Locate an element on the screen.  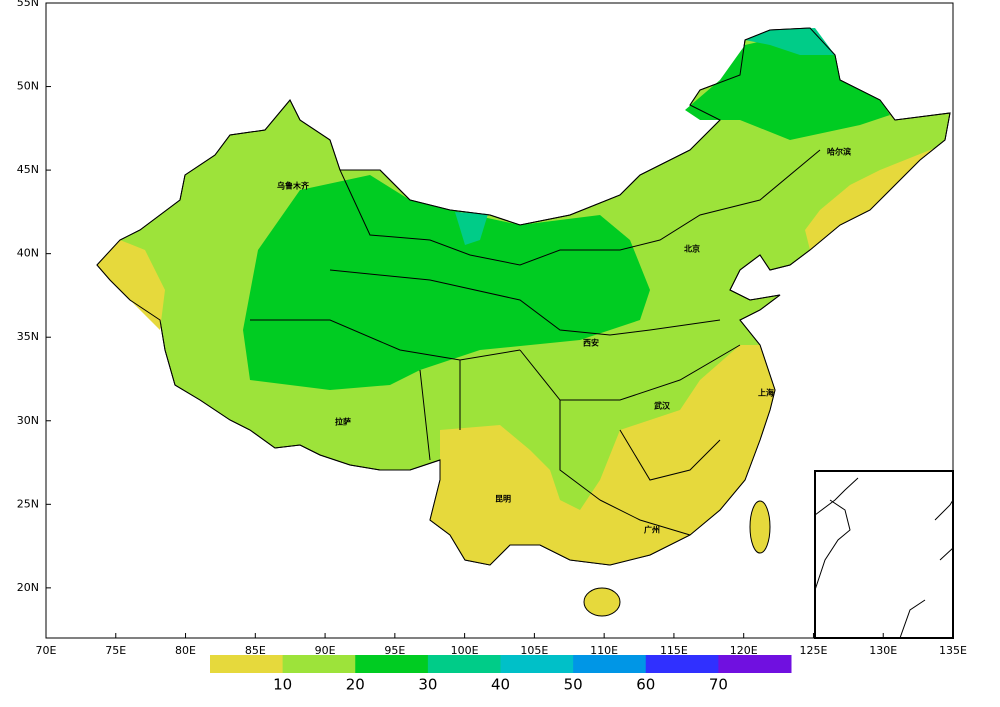
x-tick-label: 110E is located at coordinates (604, 650).